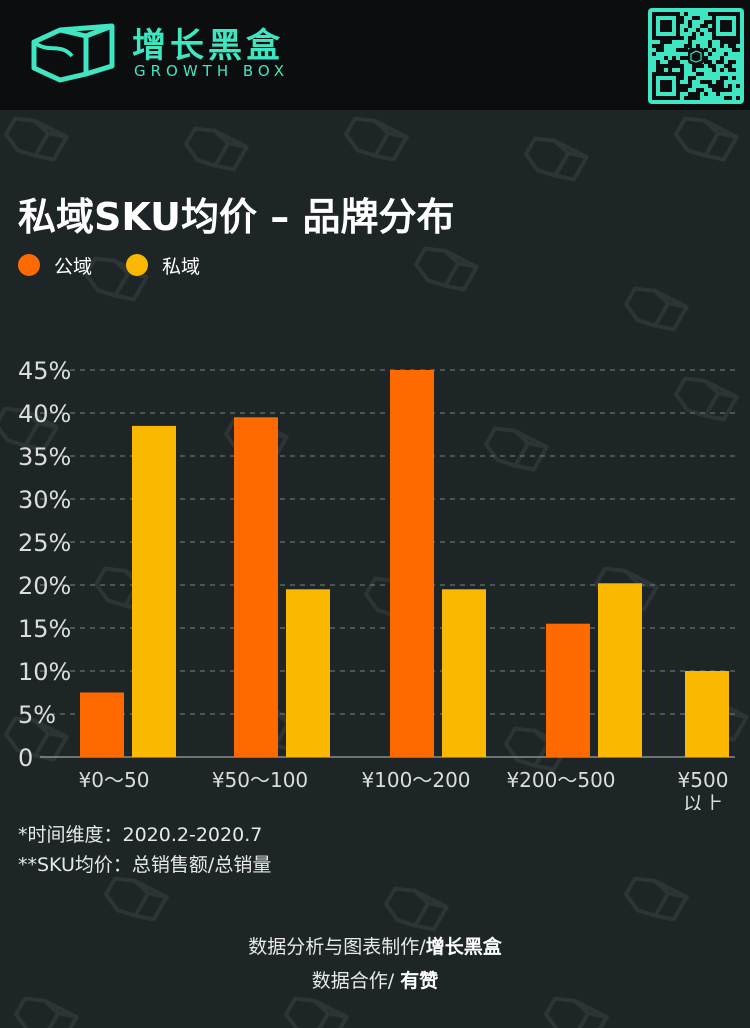 This screenshot has width=750, height=1028. Describe the element at coordinates (37, 715) in the screenshot. I see `y-tick-label: 5%` at that location.